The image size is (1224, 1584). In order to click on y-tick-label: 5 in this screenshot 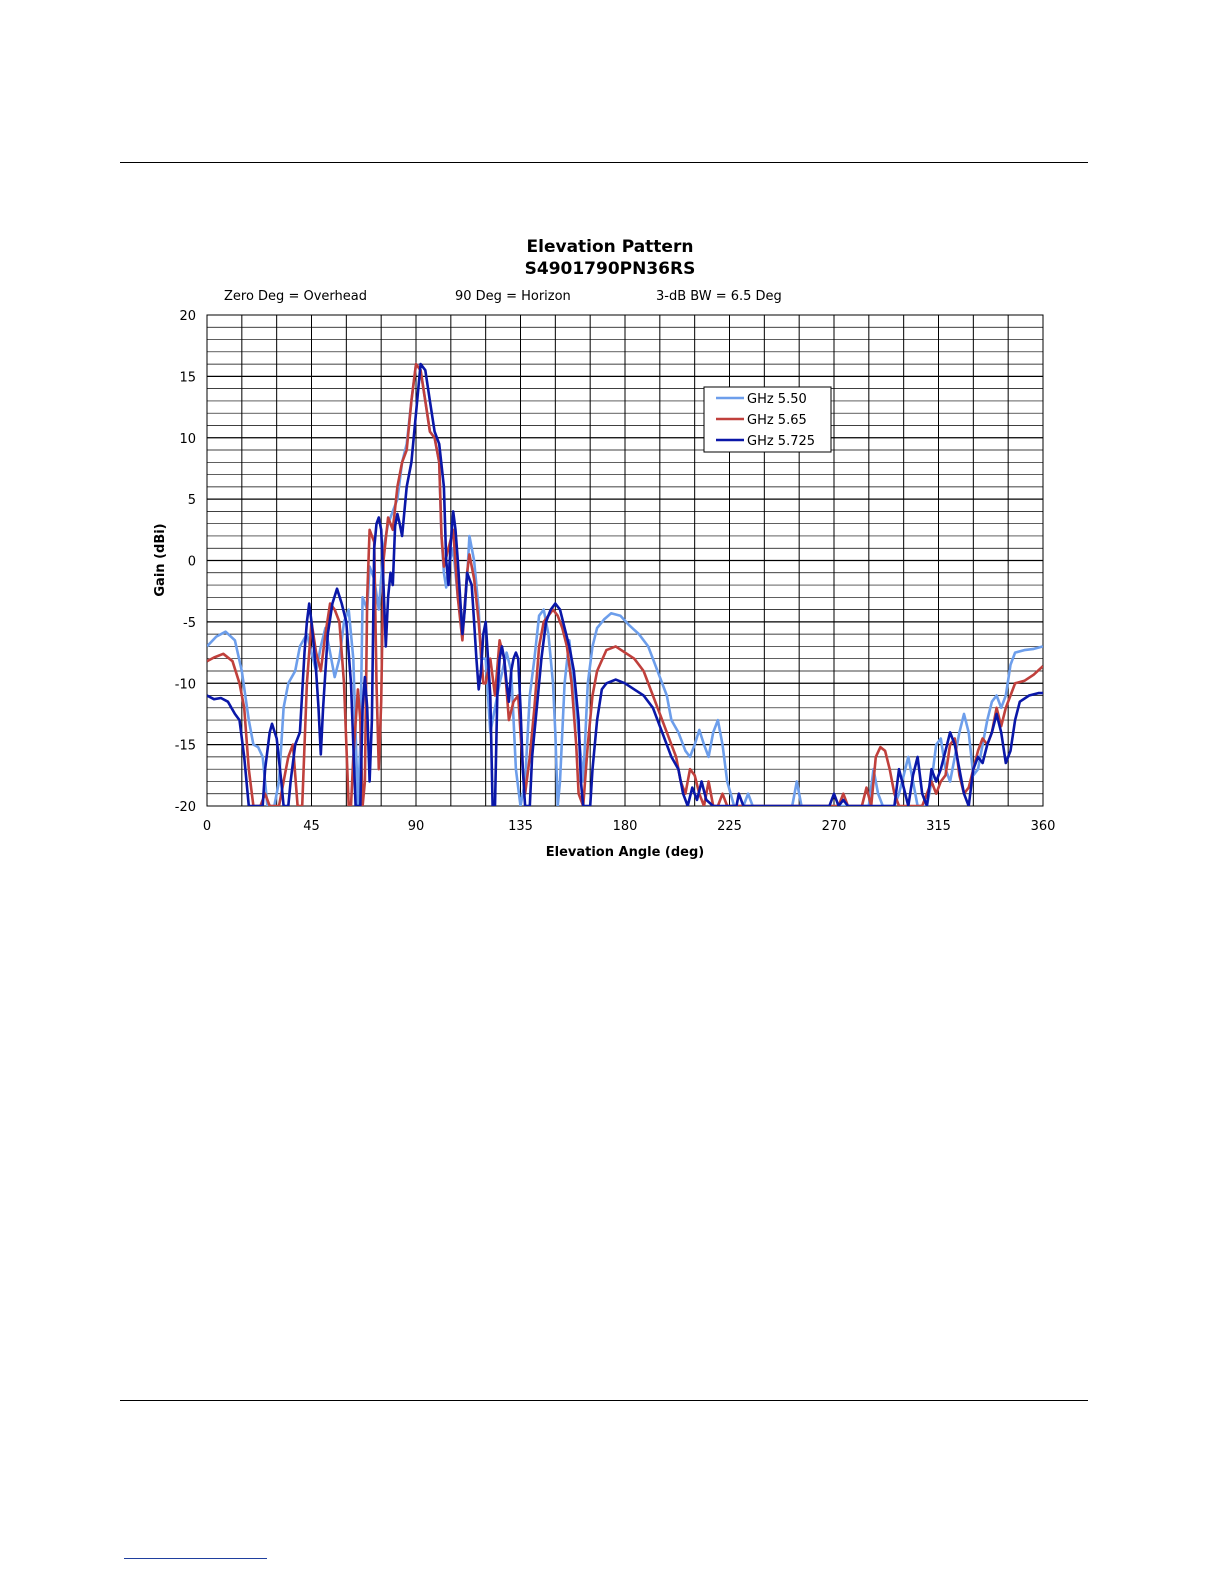, I will do `click(192, 500)`.